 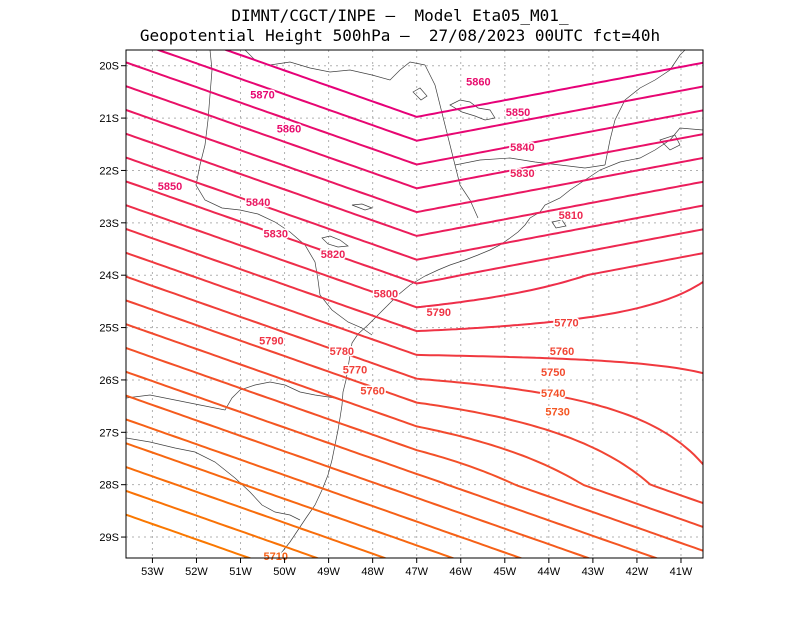 What do you see at coordinates (400, 15) in the screenshot?
I see `chart-title: DIMNT/CGCT/INPE – Model Eta05_M01_` at bounding box center [400, 15].